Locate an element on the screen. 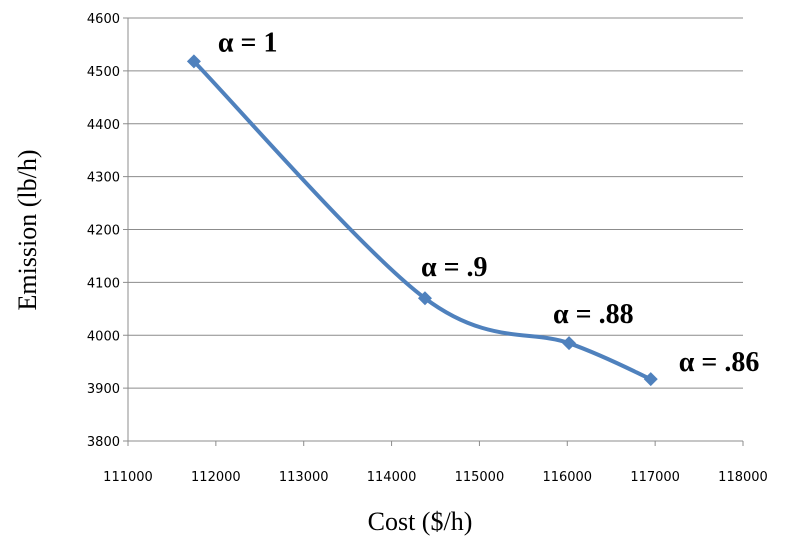 Image resolution: width=795 pixels, height=544 pixels. x-tick-label: 114000 is located at coordinates (392, 477).